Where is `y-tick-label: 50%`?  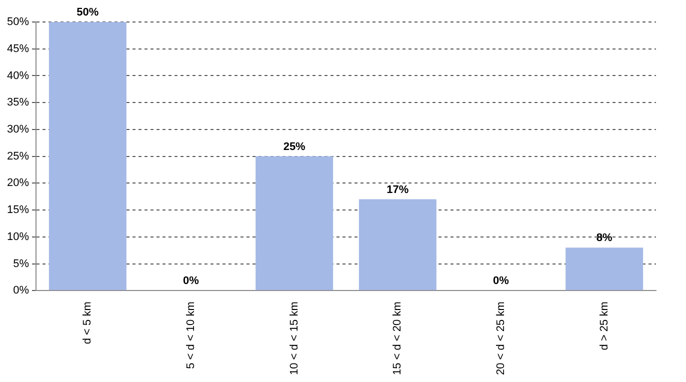
y-tick-label: 50% is located at coordinates (18, 22).